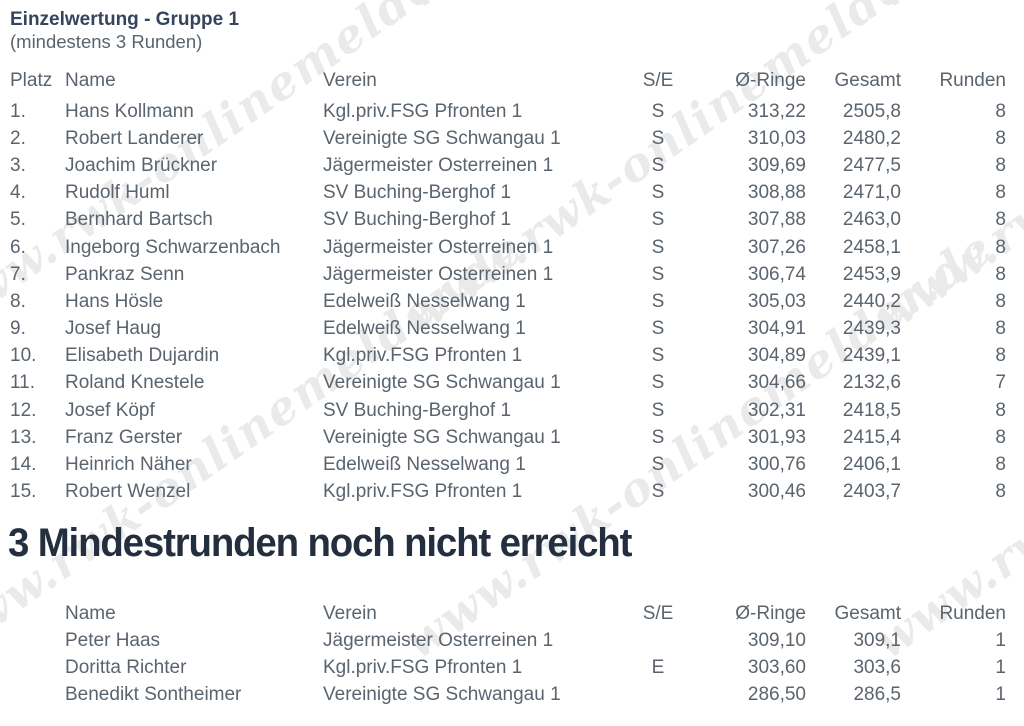 This screenshot has width=1024, height=726. What do you see at coordinates (972, 80) in the screenshot?
I see `col-header-runden: Runden` at bounding box center [972, 80].